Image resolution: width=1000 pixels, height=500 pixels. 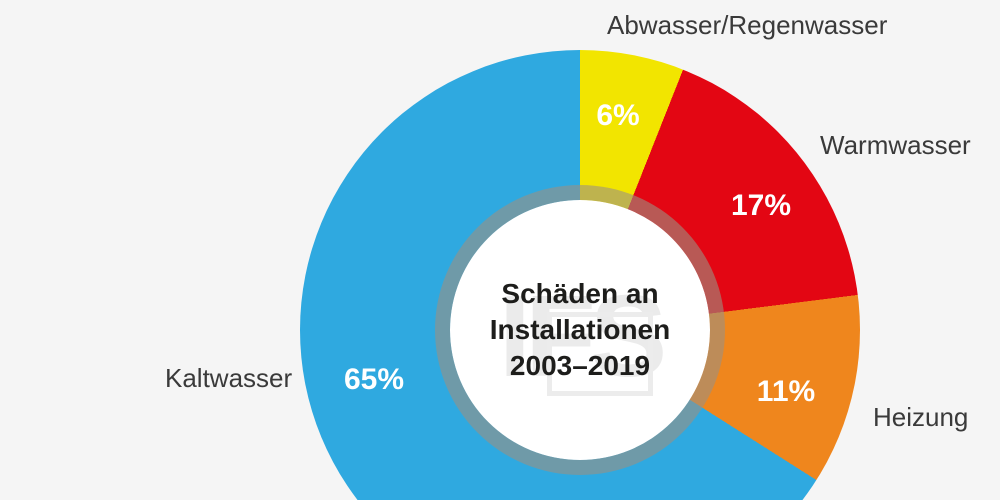 What do you see at coordinates (580, 293) in the screenshot?
I see `chart-title-line-1: Schäden an` at bounding box center [580, 293].